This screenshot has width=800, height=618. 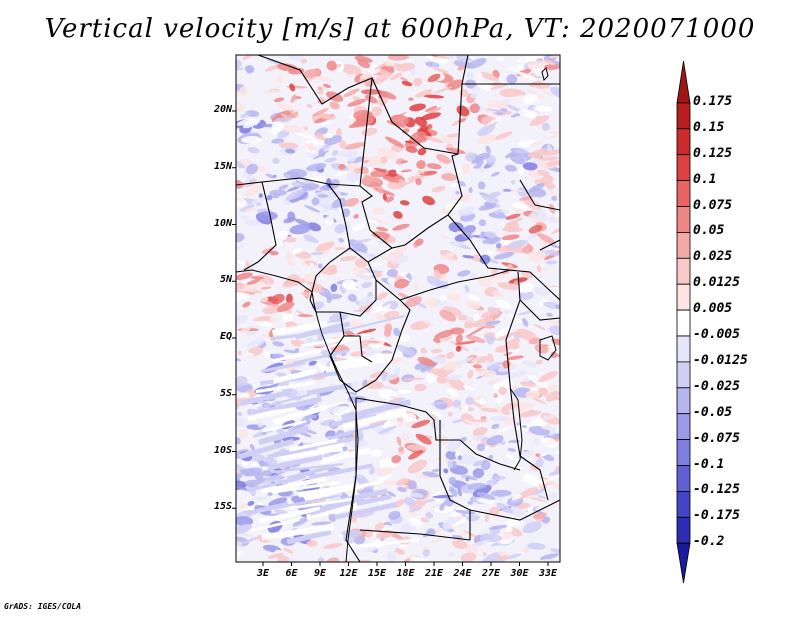 What do you see at coordinates (539, 310) in the screenshot?
I see `border-uganda` at bounding box center [539, 310].